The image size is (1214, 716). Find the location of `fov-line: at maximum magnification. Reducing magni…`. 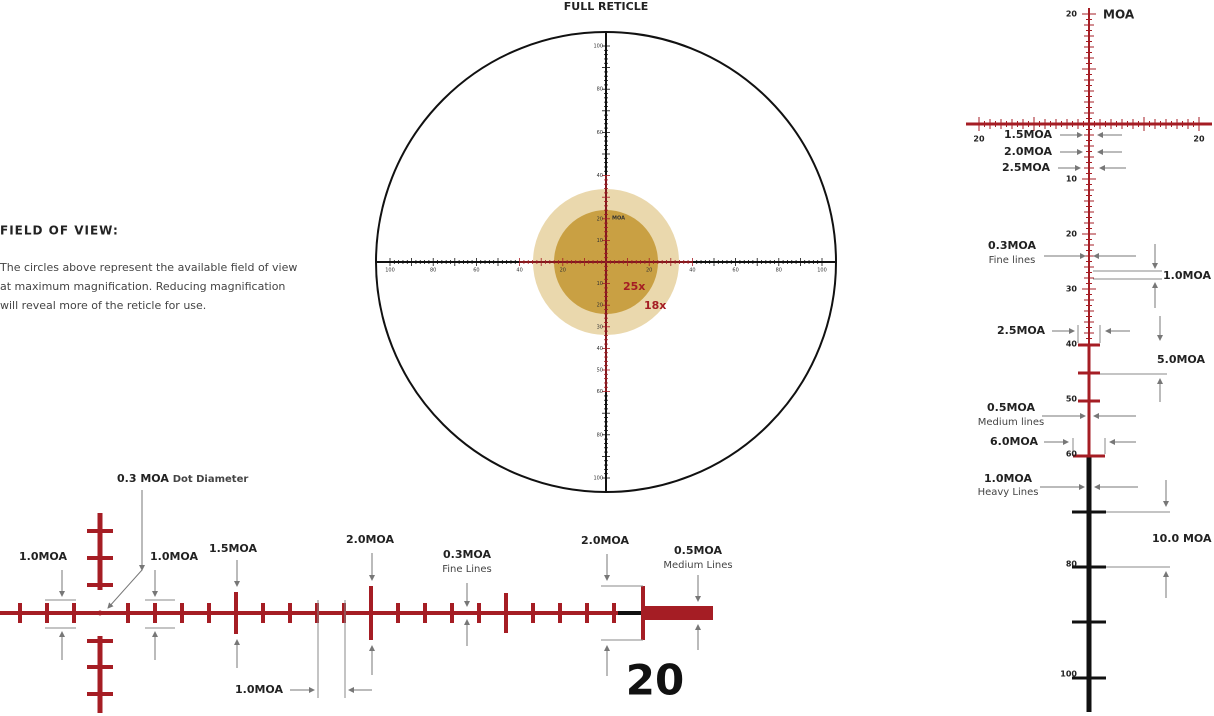

fov-line: at maximum magnification. Reducing magni… is located at coordinates (142, 286).